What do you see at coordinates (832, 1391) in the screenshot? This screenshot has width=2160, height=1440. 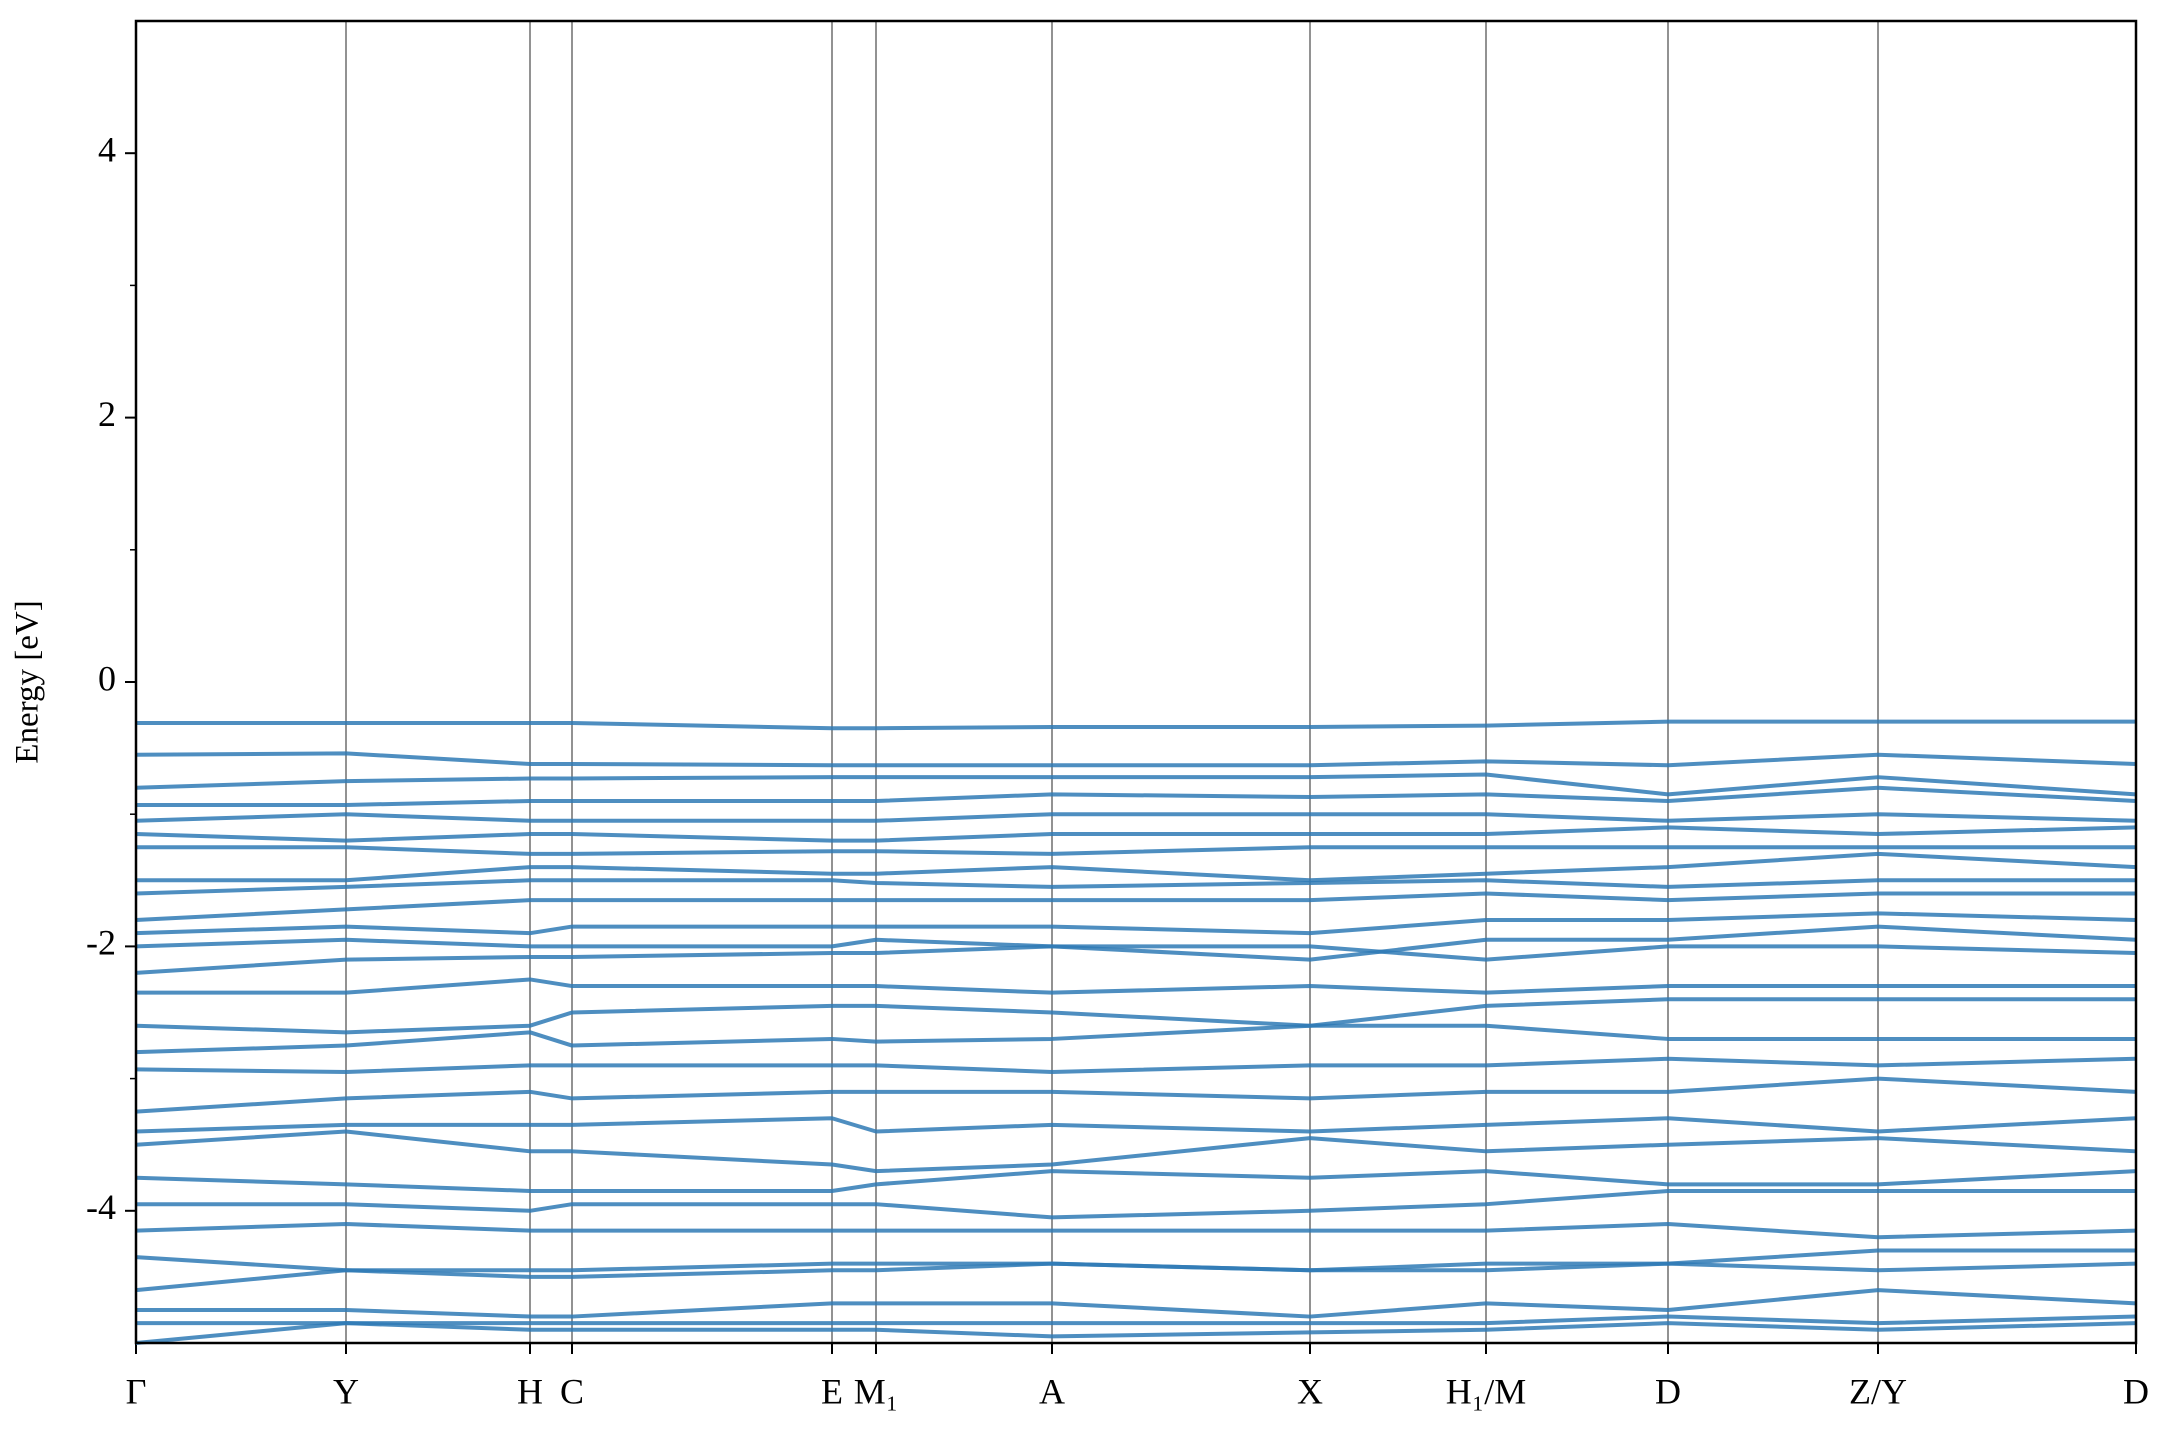 I see `x-tick-label: E` at bounding box center [832, 1391].